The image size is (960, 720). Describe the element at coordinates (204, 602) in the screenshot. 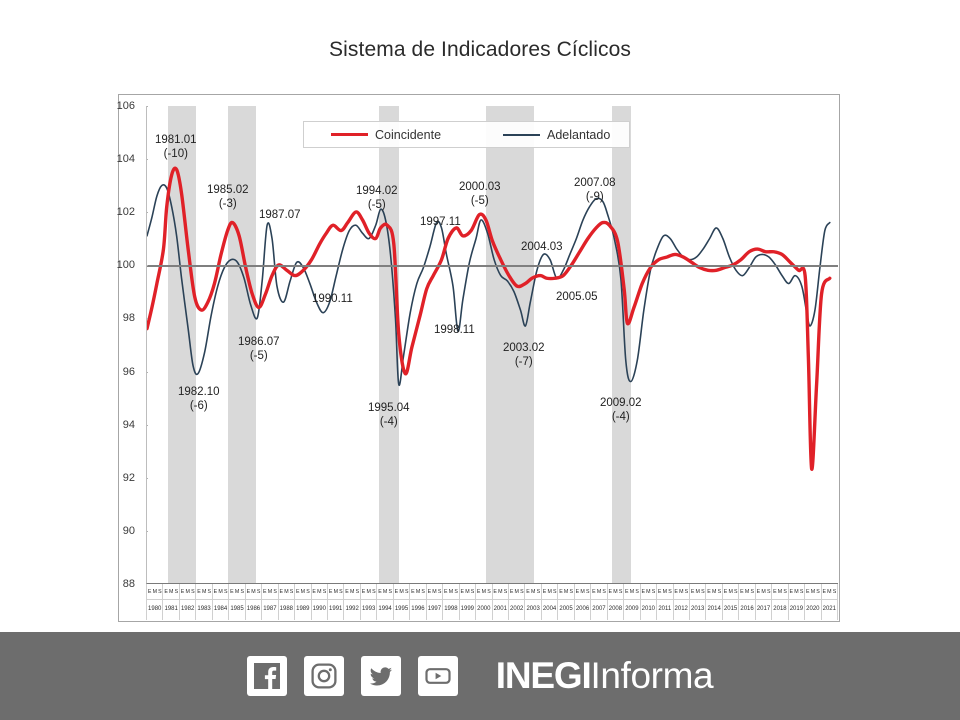

I see `x-axis-year-cell: E M S 1983` at that location.